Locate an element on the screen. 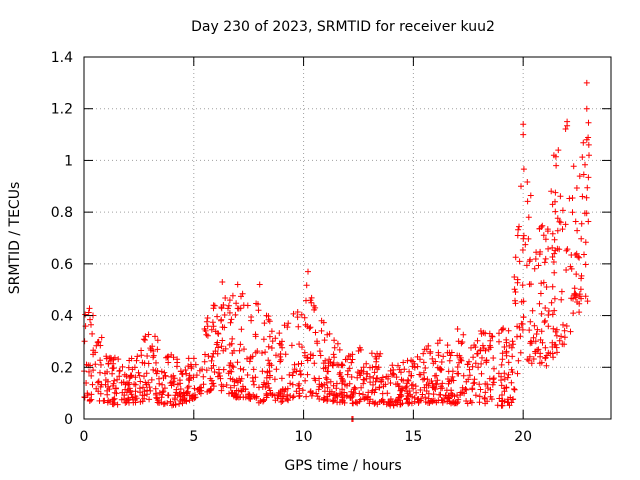 The image size is (640, 480). x-tick-label: 0 is located at coordinates (84, 437).